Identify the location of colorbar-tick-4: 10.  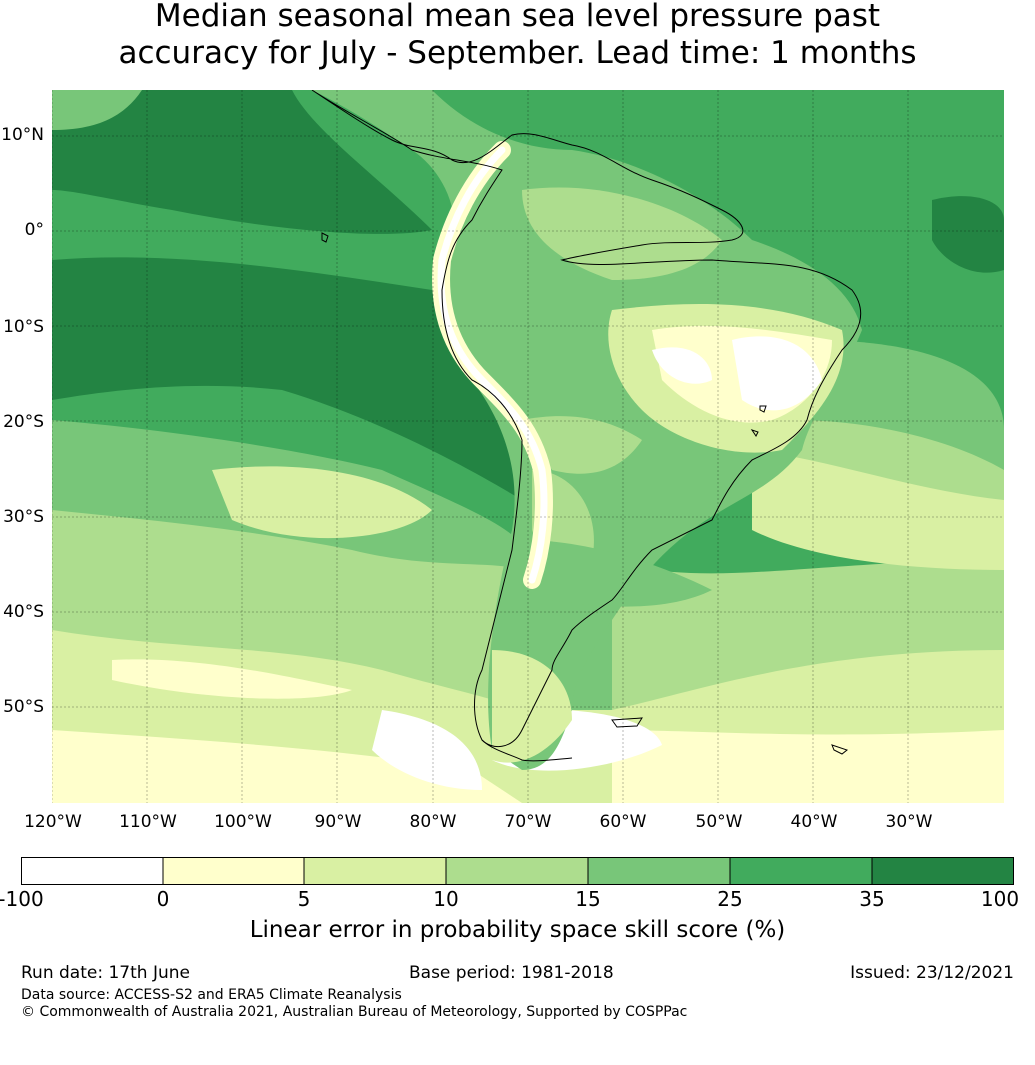
(446, 899).